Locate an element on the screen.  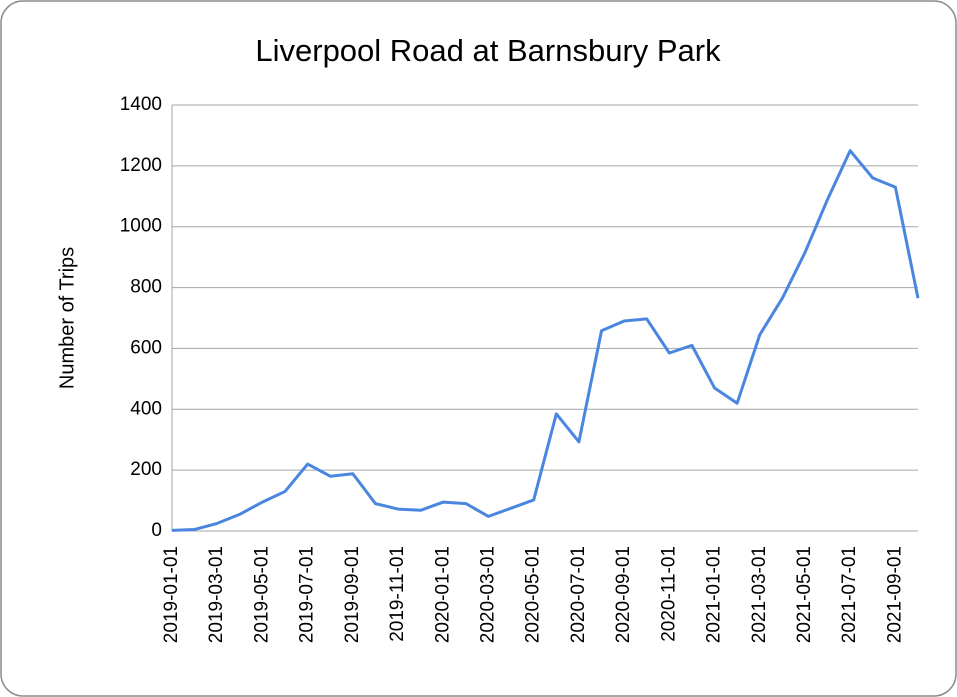
x-tick-label: 2019-03-01 is located at coordinates (216, 594).